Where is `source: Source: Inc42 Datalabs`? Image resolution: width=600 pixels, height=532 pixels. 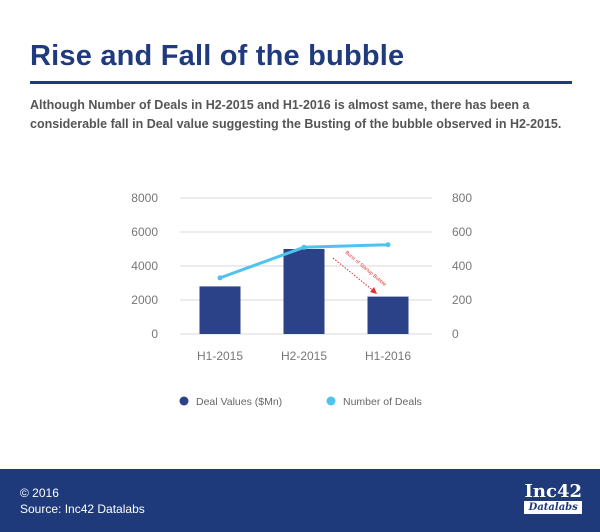 source: Source: Inc42 Datalabs is located at coordinates (82, 509).